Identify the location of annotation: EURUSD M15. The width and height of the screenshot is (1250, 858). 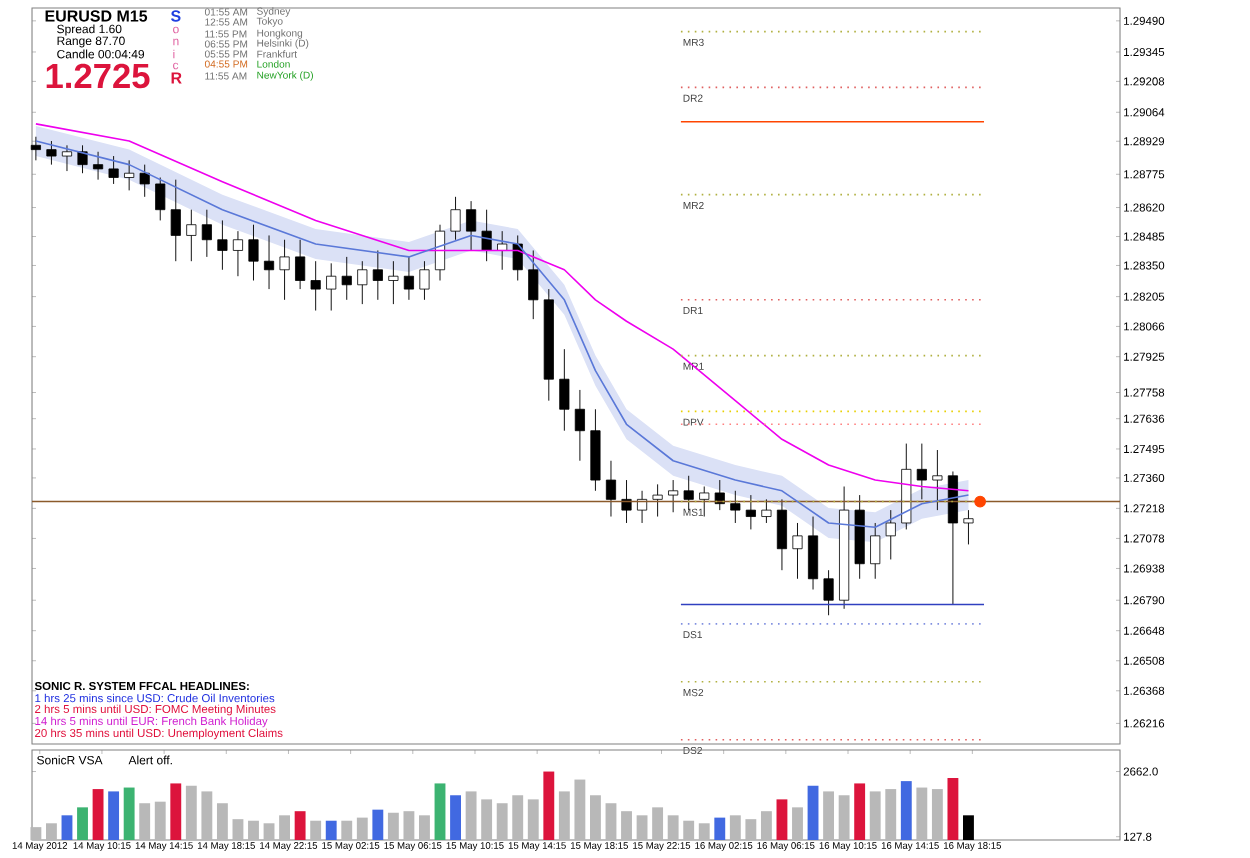
(96, 16).